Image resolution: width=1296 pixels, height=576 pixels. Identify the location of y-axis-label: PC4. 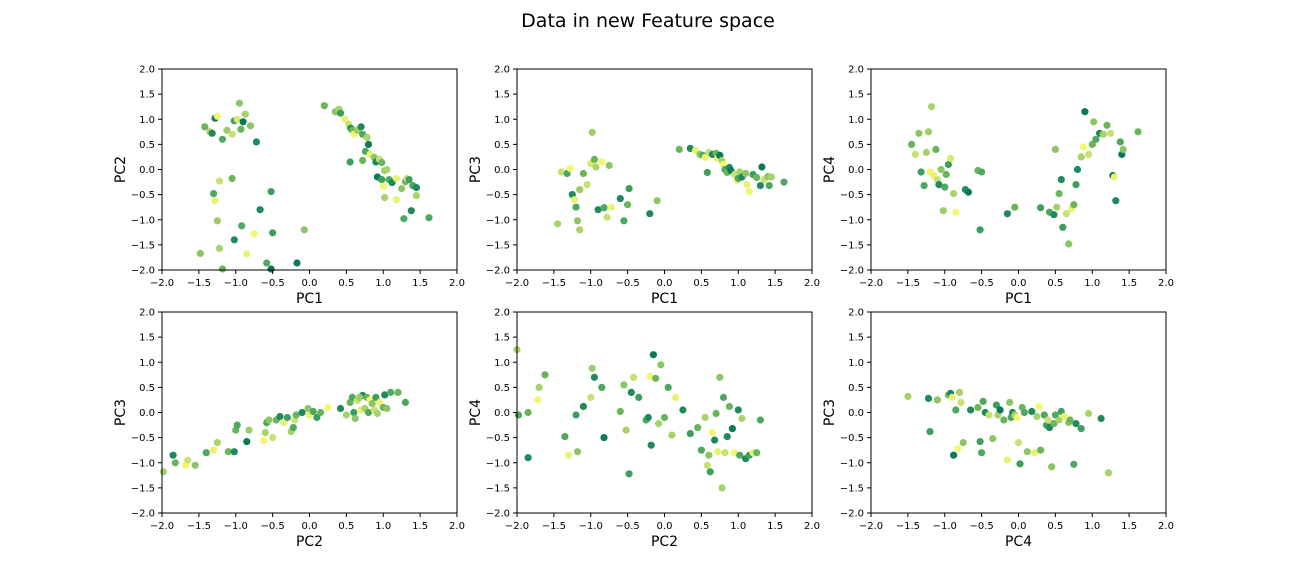
(476, 412).